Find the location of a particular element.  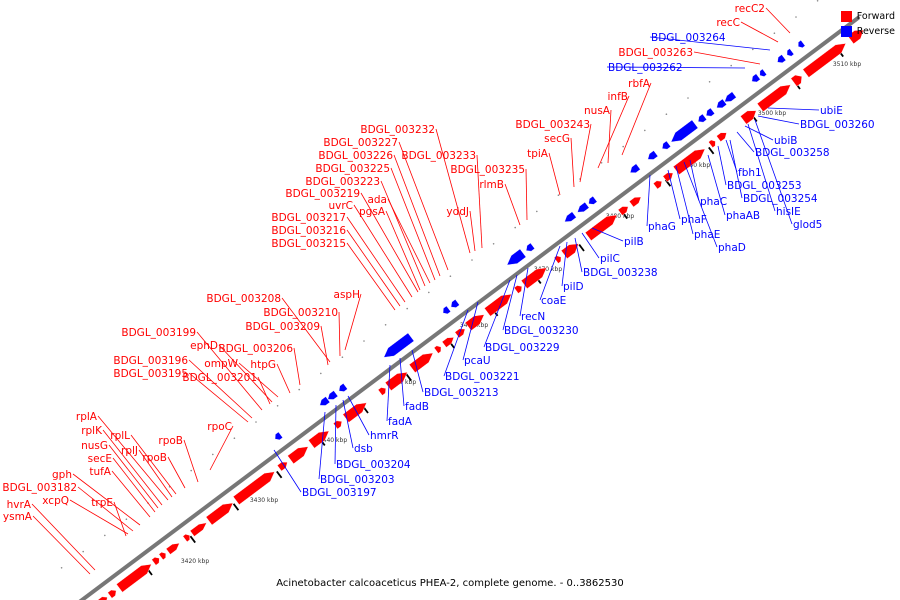

gene-label-glod5: glod5 is located at coordinates (807, 225).